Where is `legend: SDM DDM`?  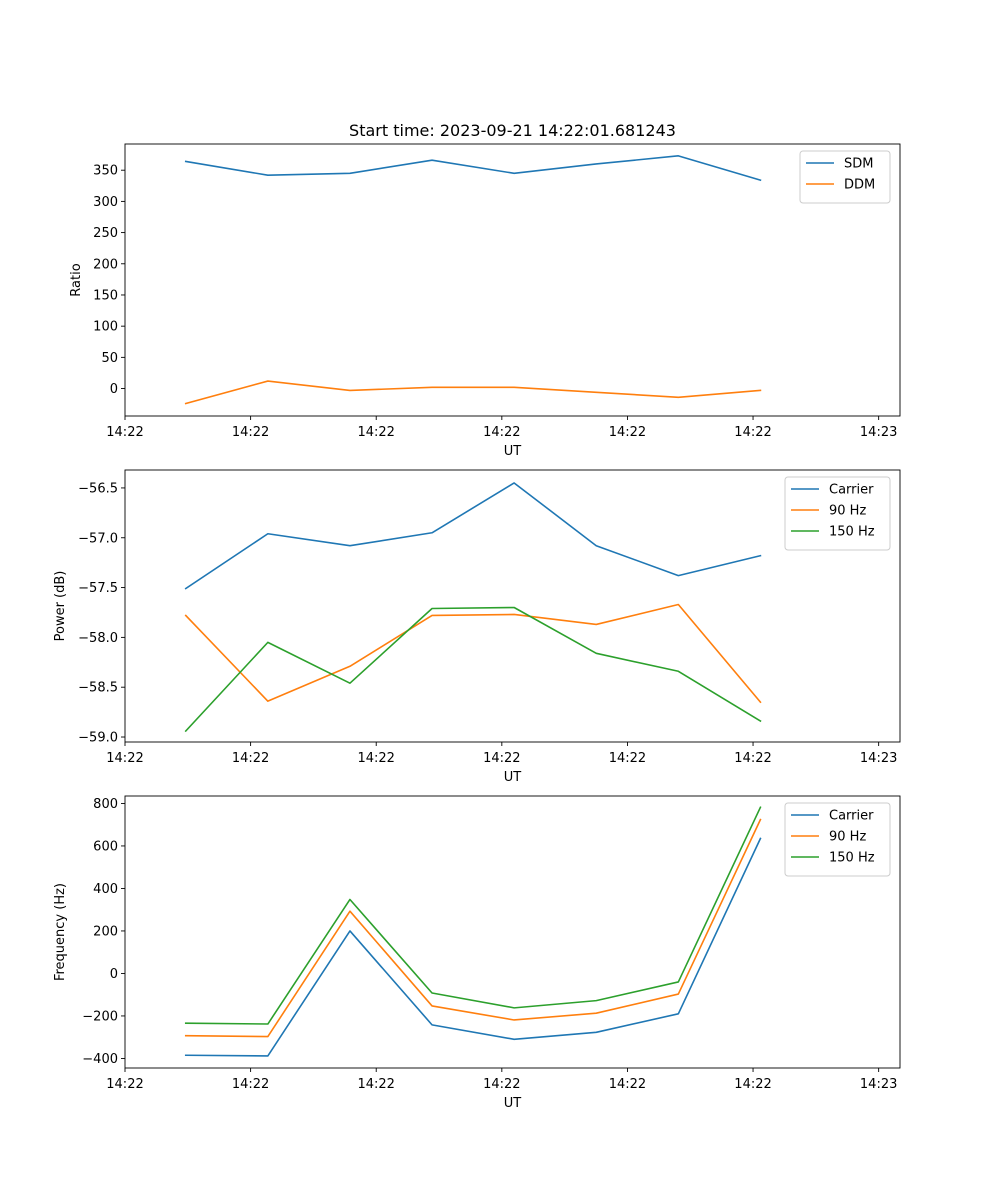
legend: SDM DDM is located at coordinates (845, 177).